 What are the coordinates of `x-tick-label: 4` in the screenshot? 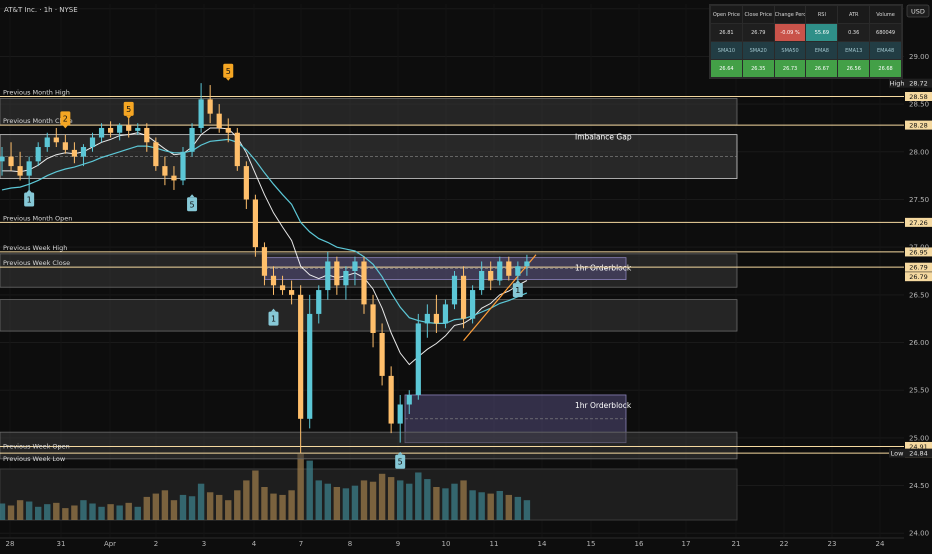 It's located at (254, 544).